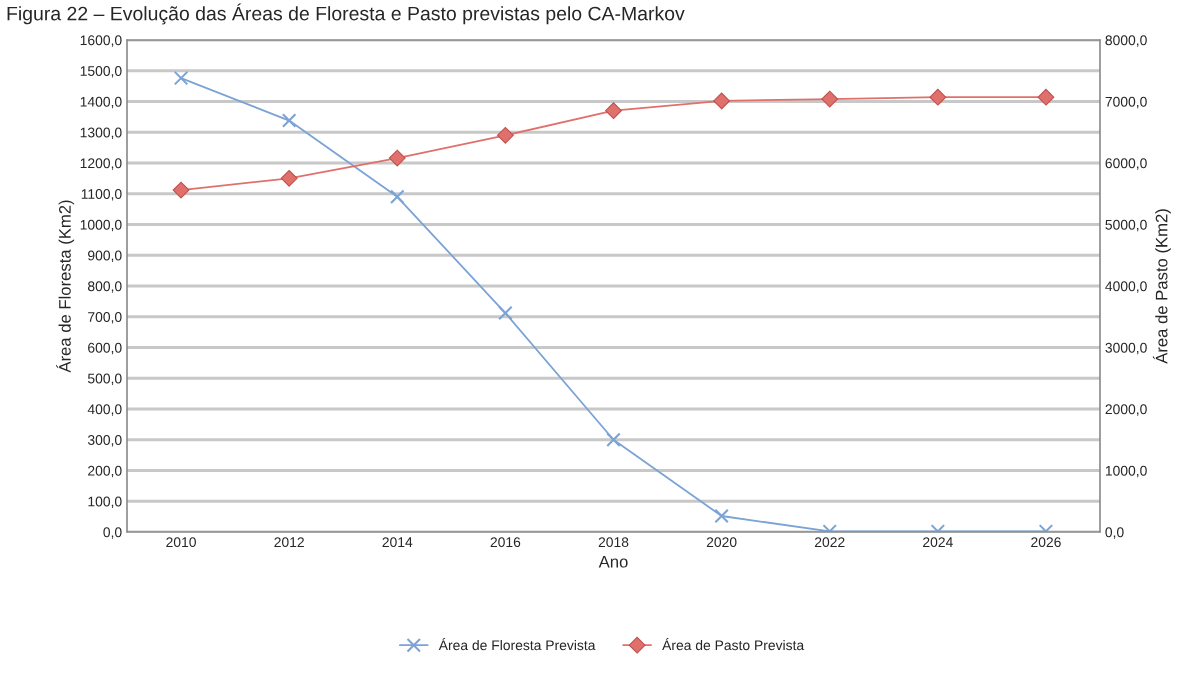  Describe the element at coordinates (517, 644) in the screenshot. I see `legend-label: Área de Floresta Prevista` at that location.